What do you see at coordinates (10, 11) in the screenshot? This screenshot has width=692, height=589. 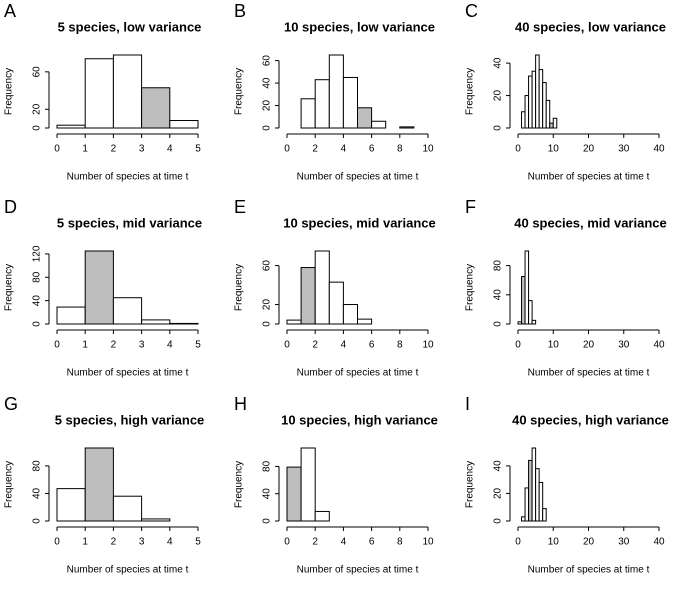 I see `panel-label: A` at bounding box center [10, 11].